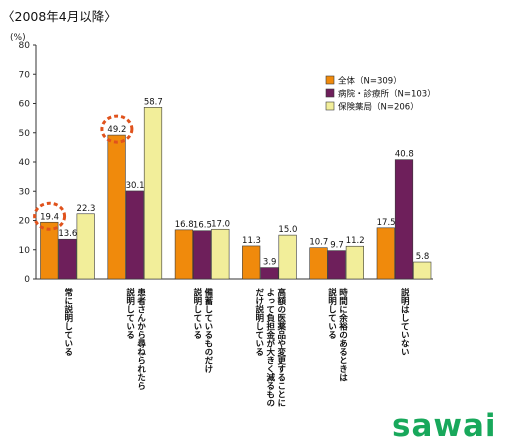 The width and height of the screenshot is (505, 442). I want to click on data-label: 9.7, so click(337, 246).